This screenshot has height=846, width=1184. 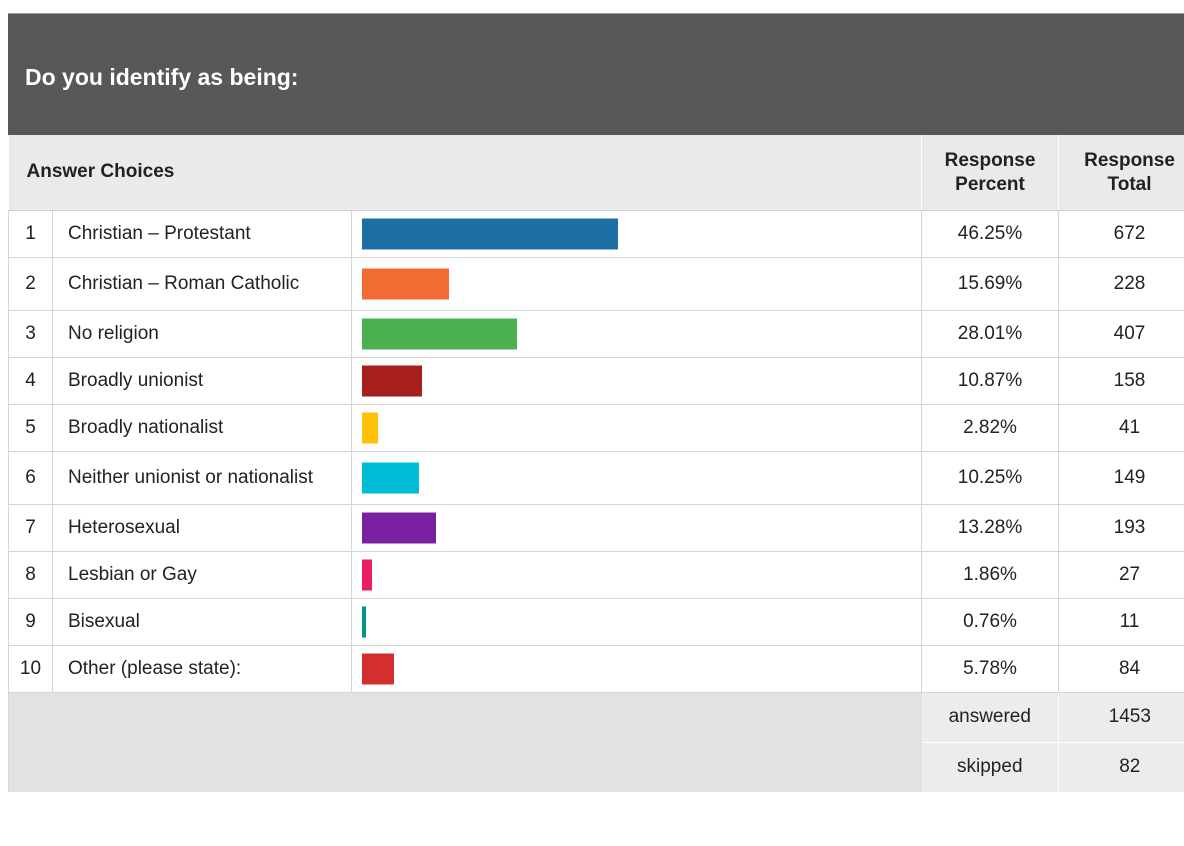 I want to click on response-percent: 46.25%, so click(x=990, y=234).